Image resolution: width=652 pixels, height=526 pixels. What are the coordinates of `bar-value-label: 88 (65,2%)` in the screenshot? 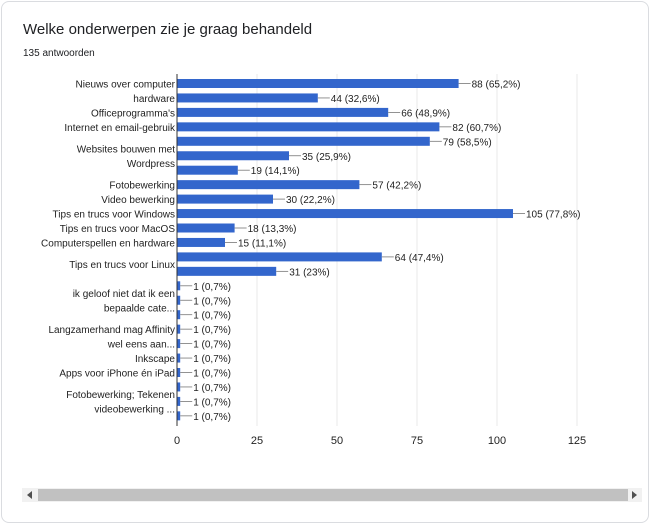 It's located at (496, 85).